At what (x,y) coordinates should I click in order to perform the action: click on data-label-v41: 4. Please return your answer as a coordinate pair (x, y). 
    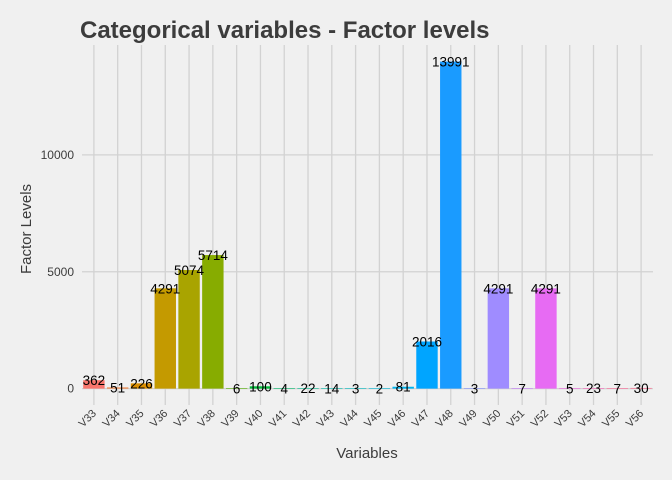
    Looking at the image, I should click on (284, 389).